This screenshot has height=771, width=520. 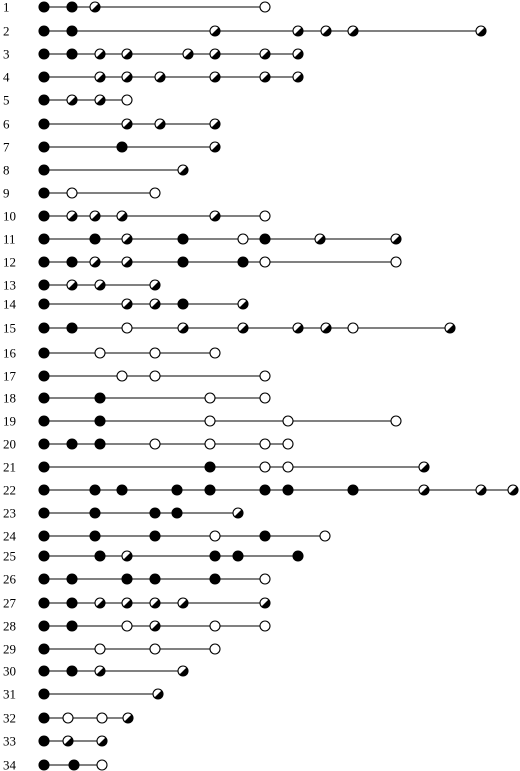 I want to click on timeline-row: 30, so click(x=96, y=671).